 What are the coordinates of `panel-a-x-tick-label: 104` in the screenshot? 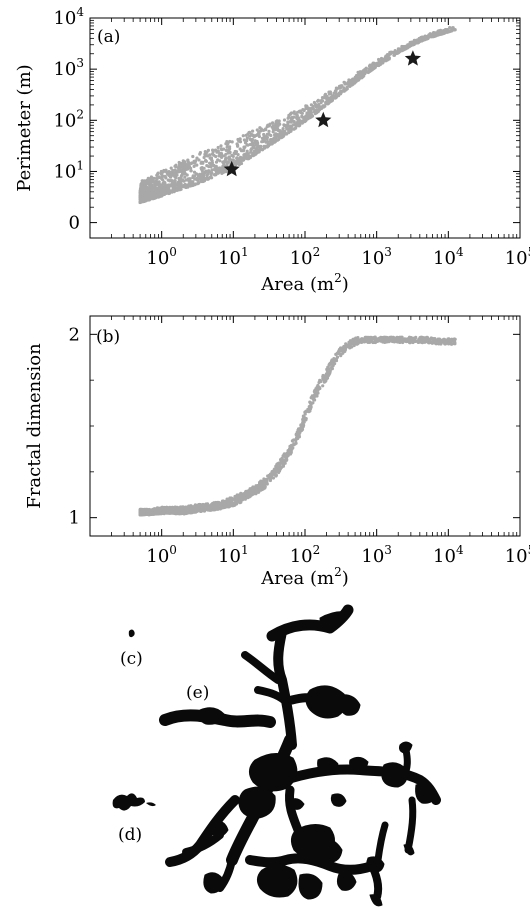 It's located at (448, 257).